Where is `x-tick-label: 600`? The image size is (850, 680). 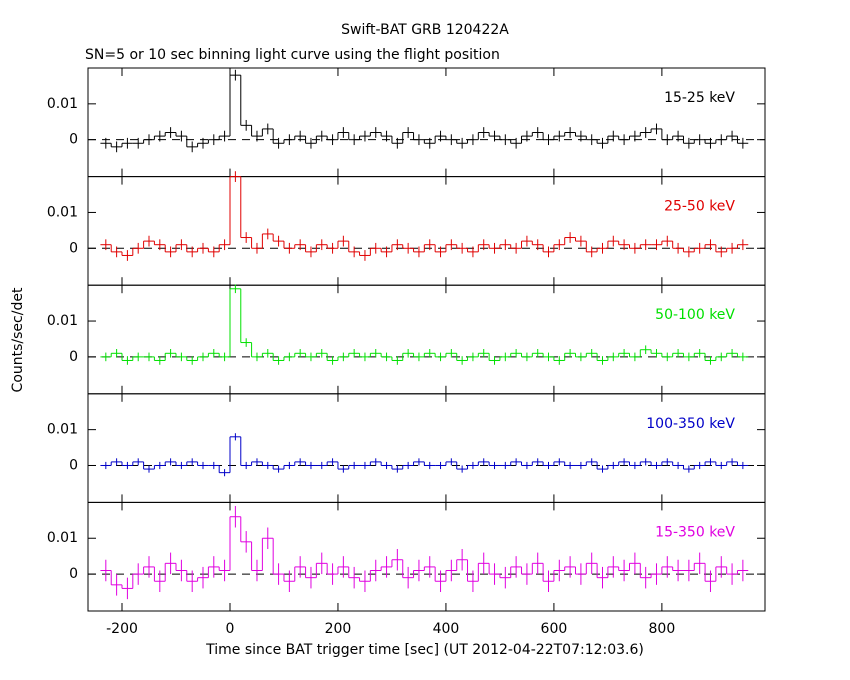 x-tick-label: 600 is located at coordinates (554, 629).